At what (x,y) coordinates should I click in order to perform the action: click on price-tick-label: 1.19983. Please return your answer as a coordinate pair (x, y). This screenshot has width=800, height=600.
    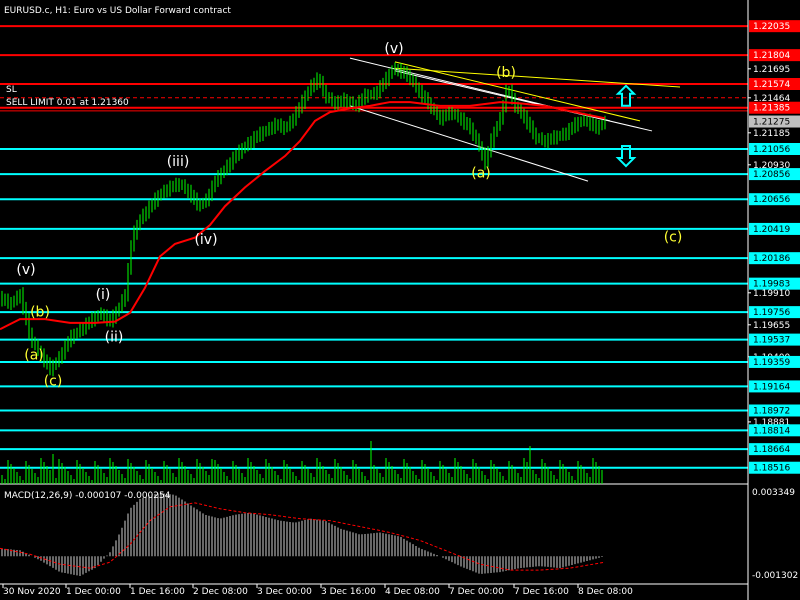
    Looking at the image, I should click on (771, 285).